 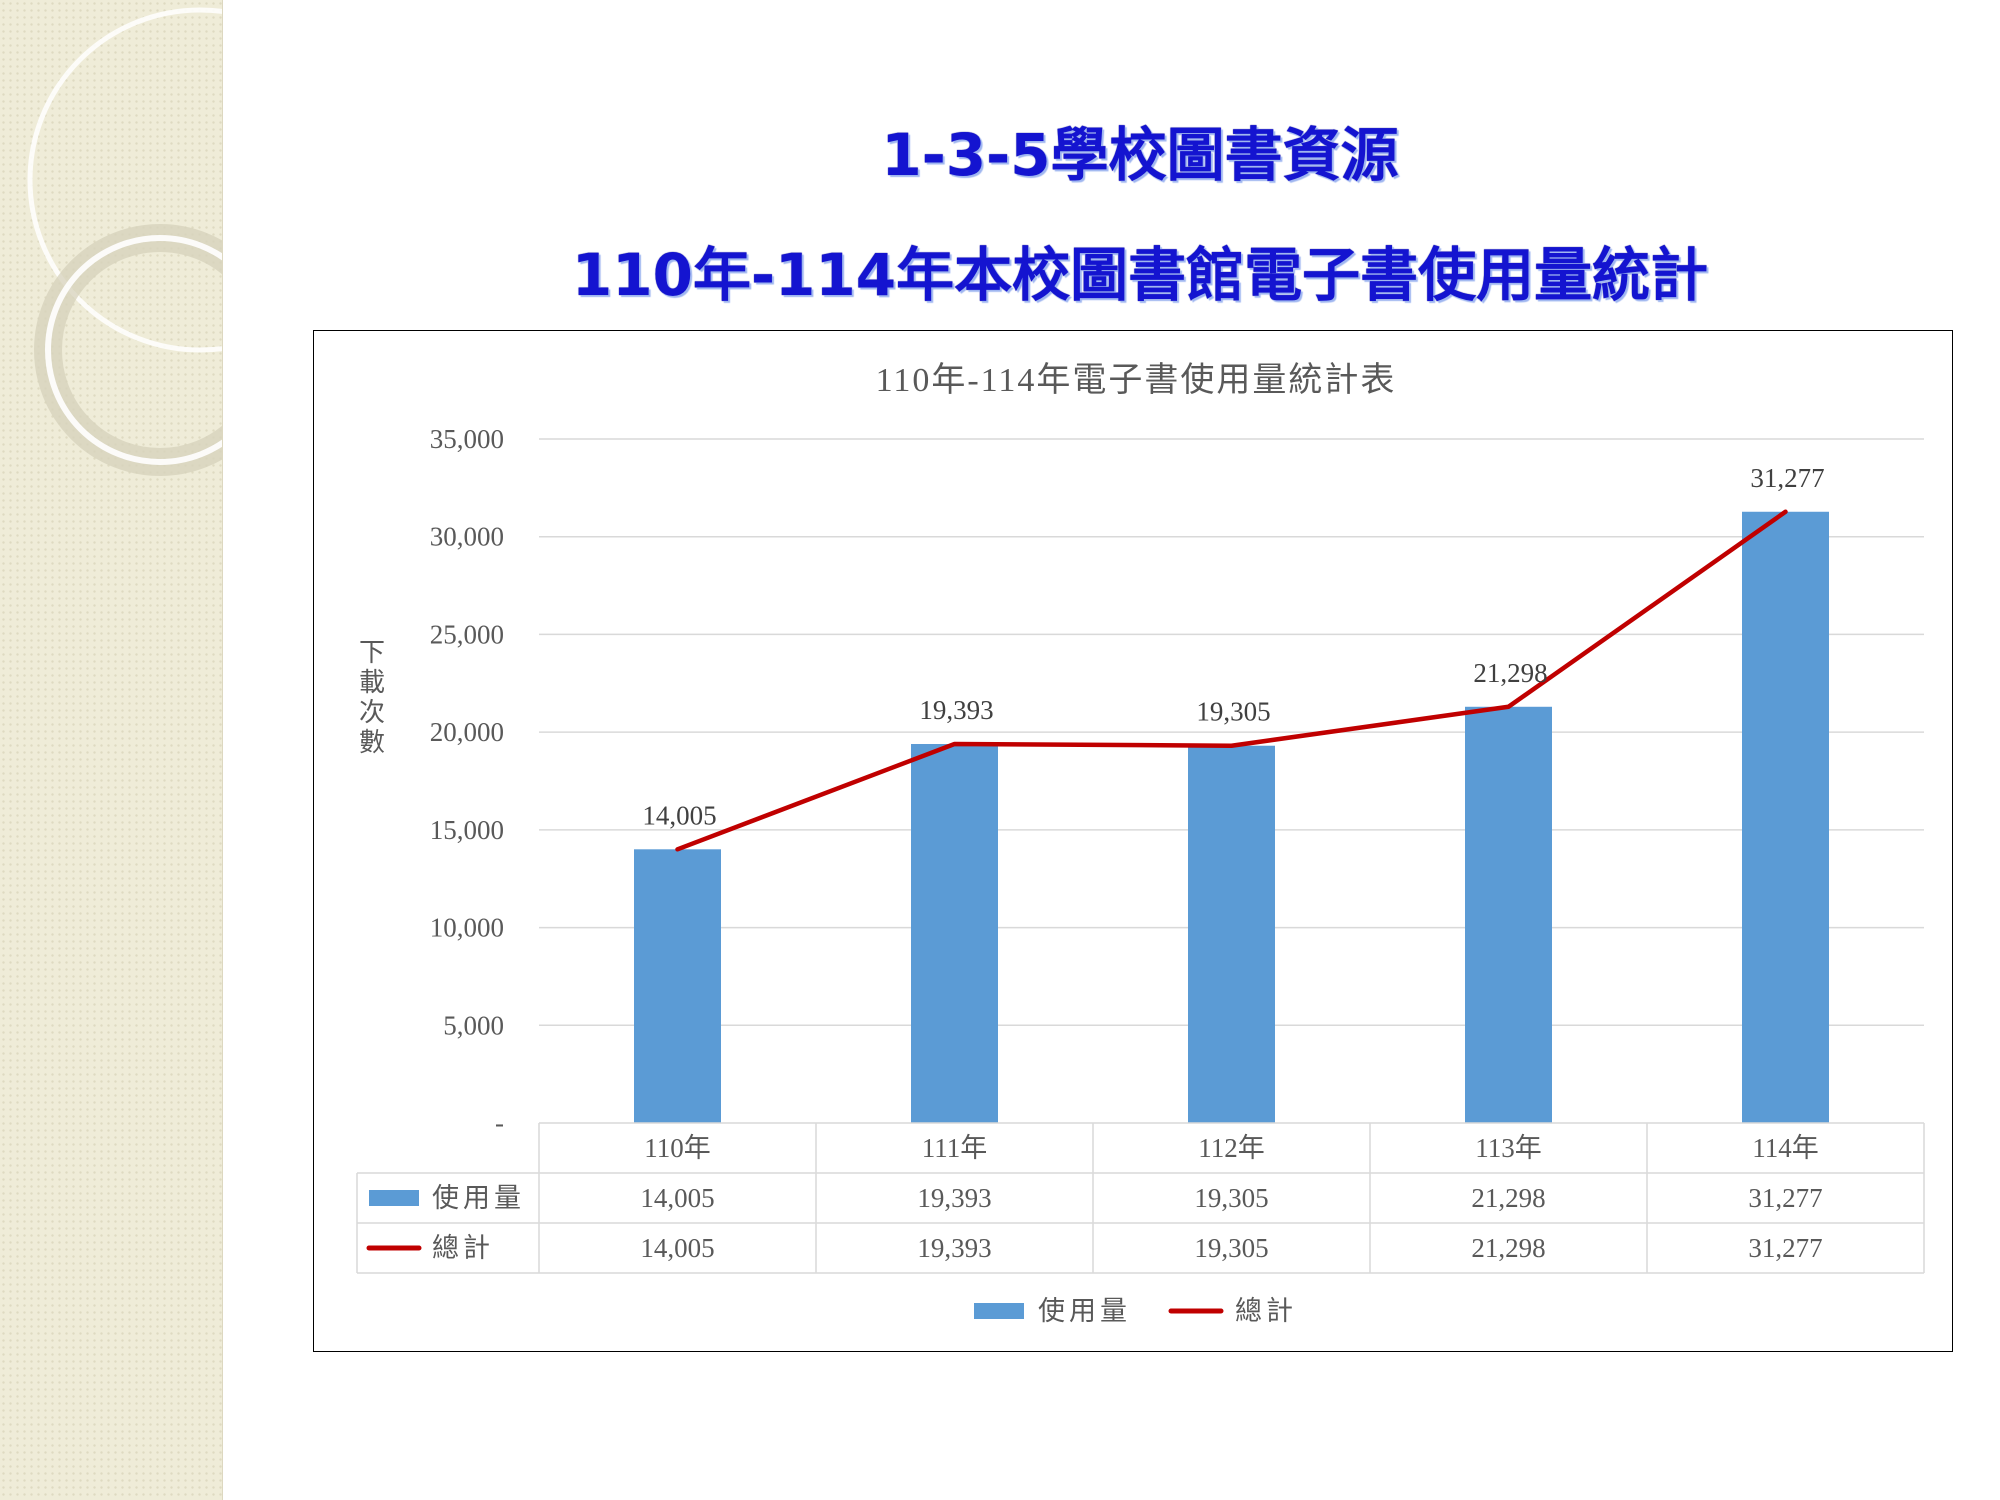 I want to click on table-series-name: 總計, so click(x=463, y=1248).